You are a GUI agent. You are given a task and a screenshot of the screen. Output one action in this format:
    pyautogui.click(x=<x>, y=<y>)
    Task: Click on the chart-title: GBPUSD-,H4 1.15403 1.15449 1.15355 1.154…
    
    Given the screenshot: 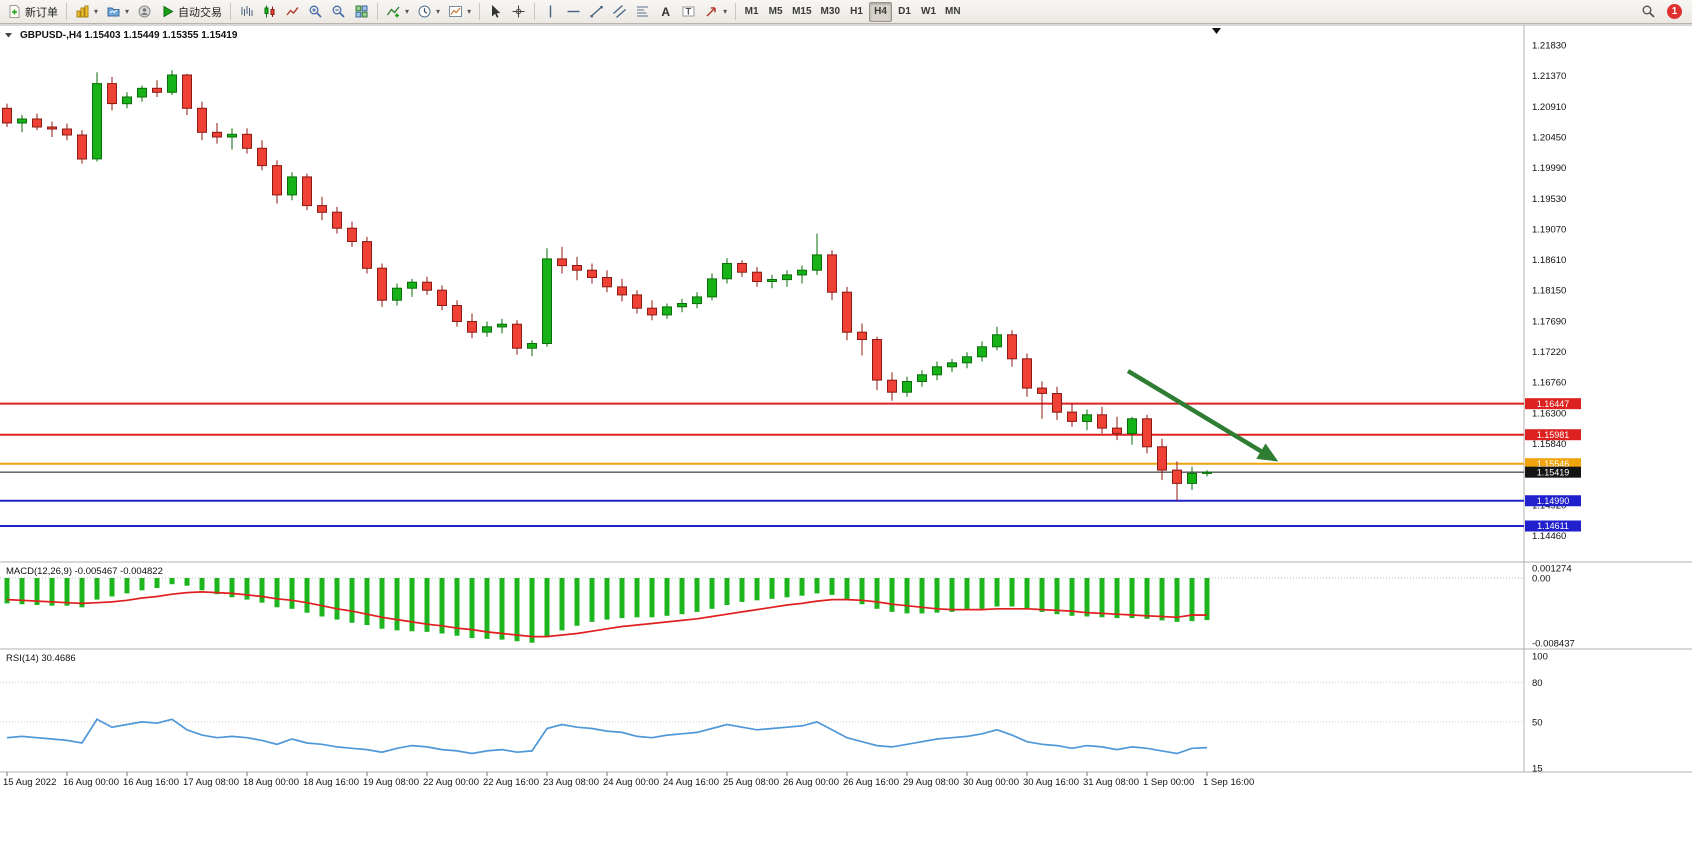 What is the action you would take?
    pyautogui.click(x=129, y=35)
    